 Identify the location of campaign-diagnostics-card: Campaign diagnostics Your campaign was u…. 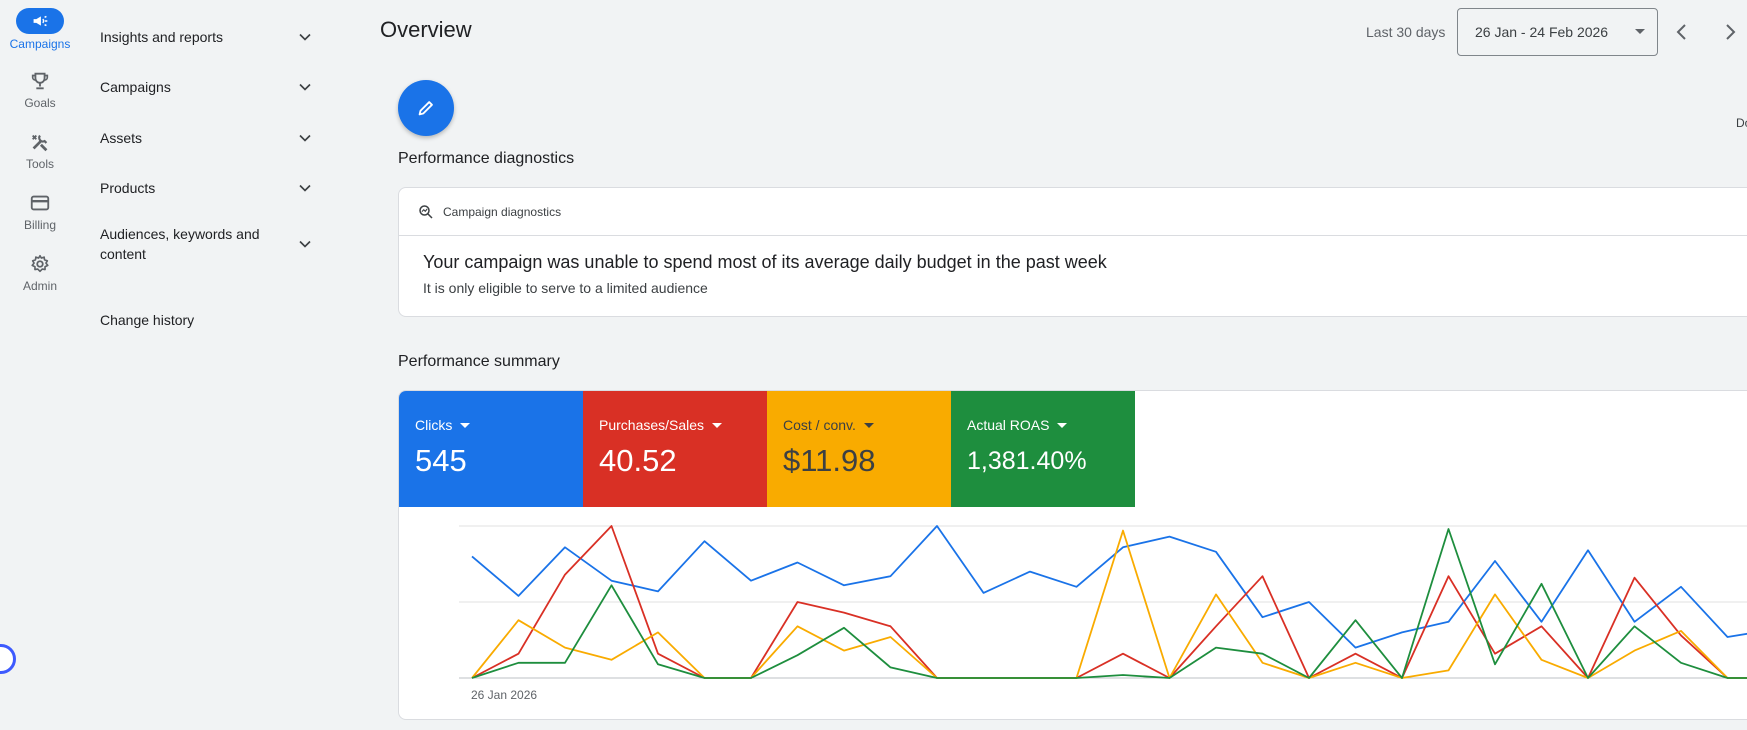
(1072, 252).